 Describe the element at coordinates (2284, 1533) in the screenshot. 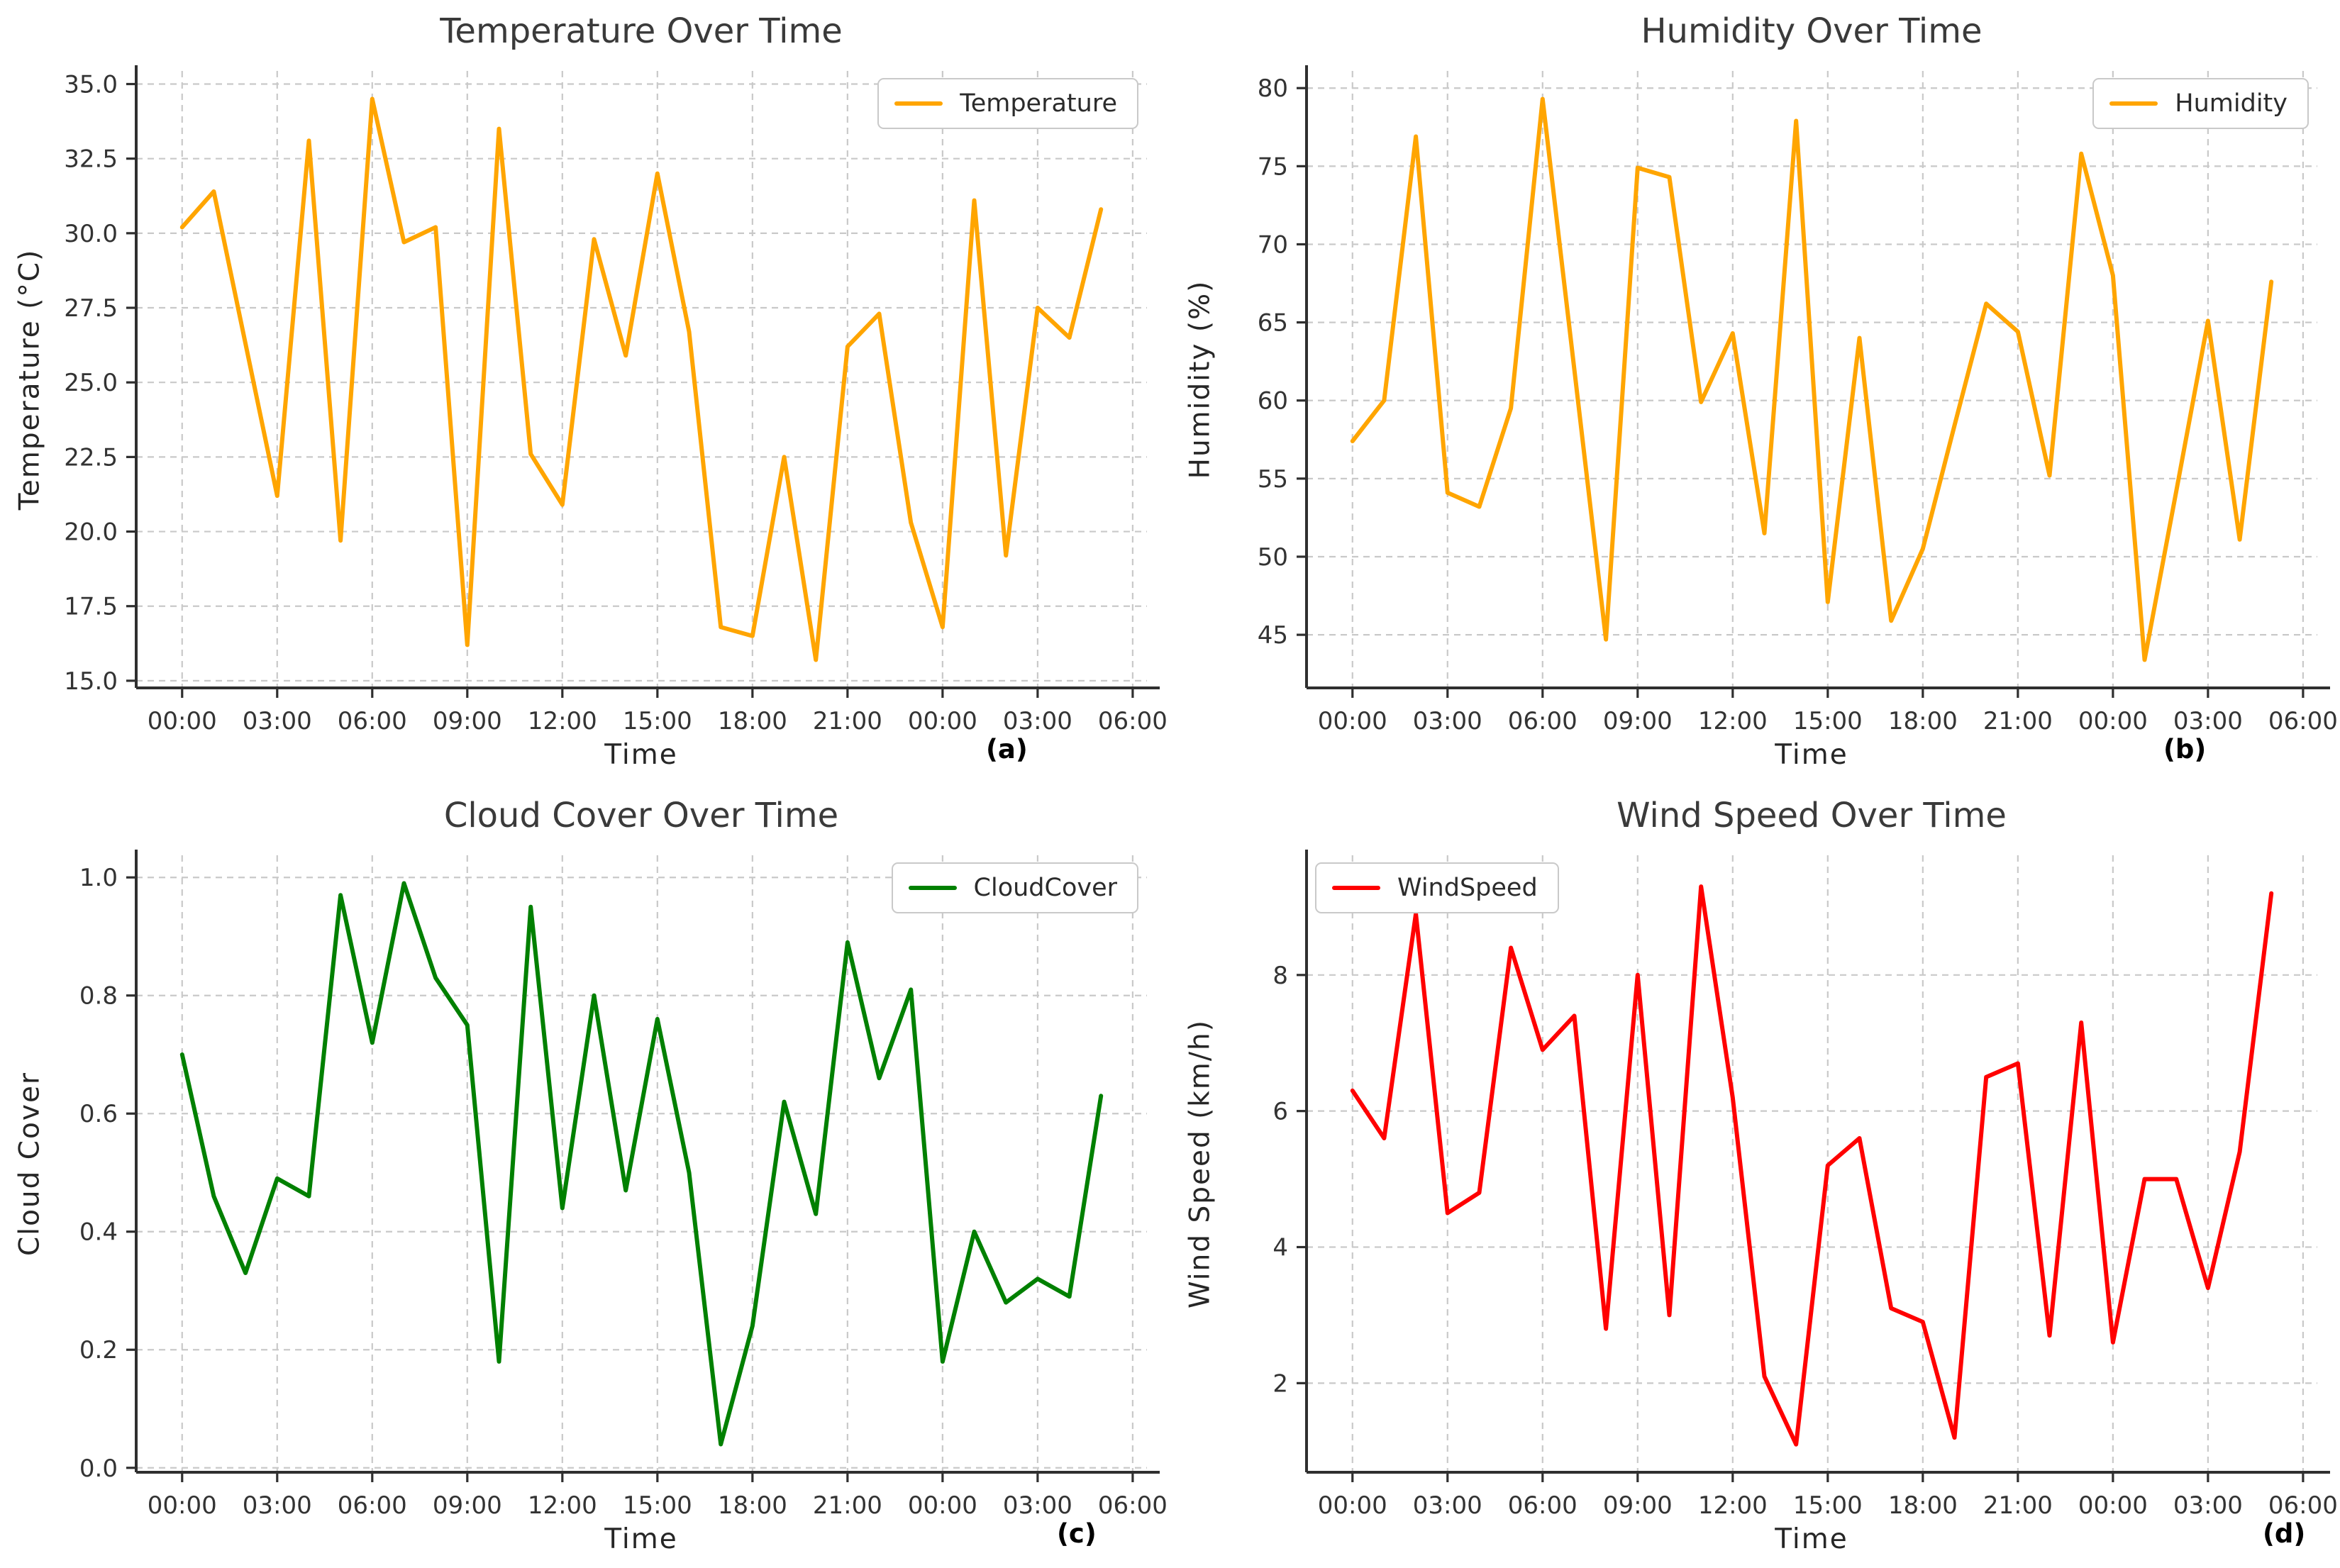

I see `subplot-letter: (d)` at that location.